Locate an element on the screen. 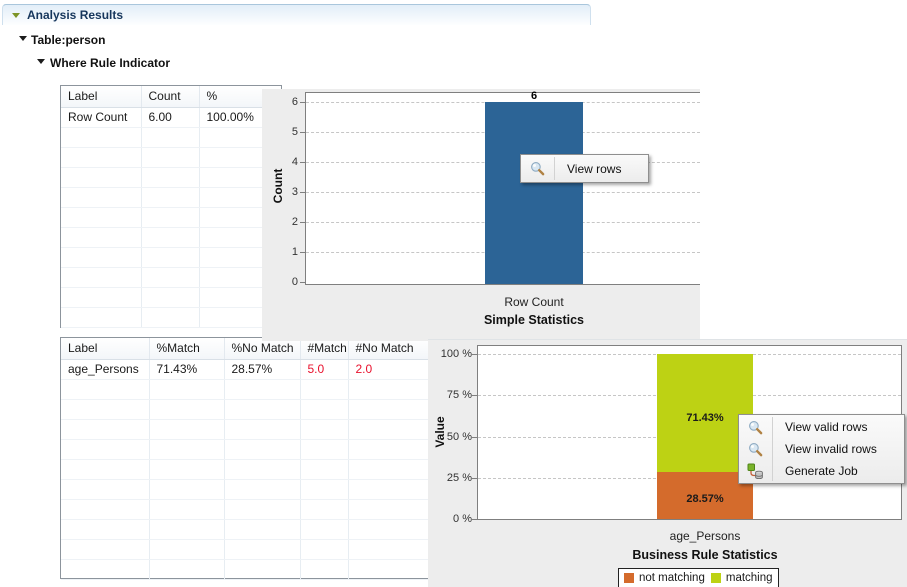  menu-item-generate-job: Generate Job is located at coordinates (821, 471).